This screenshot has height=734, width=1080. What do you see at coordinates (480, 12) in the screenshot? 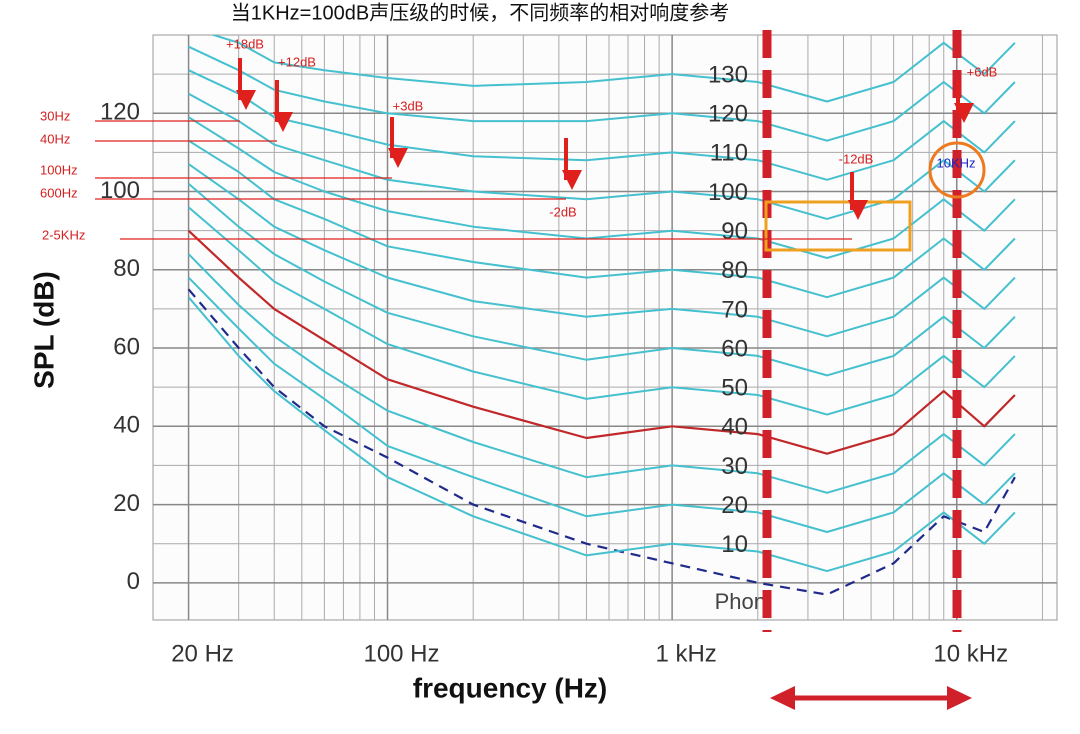
I see `chart-title: 当1KHz=100dB声压级的时候，不同频率的相对响度参考` at bounding box center [480, 12].